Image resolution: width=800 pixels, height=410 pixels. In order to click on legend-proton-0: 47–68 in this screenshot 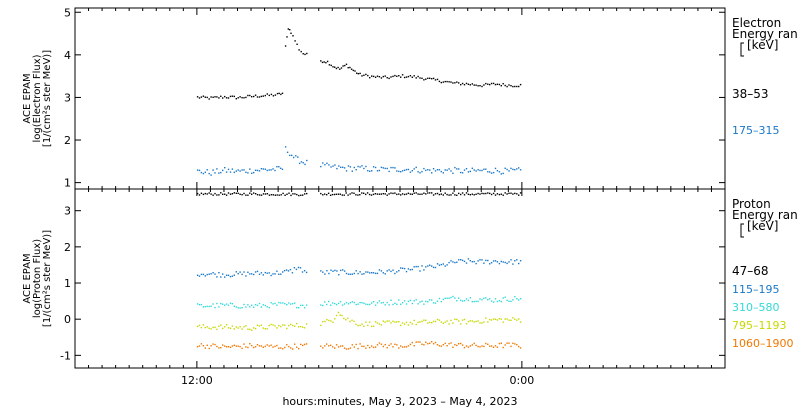, I will do `click(750, 271)`.